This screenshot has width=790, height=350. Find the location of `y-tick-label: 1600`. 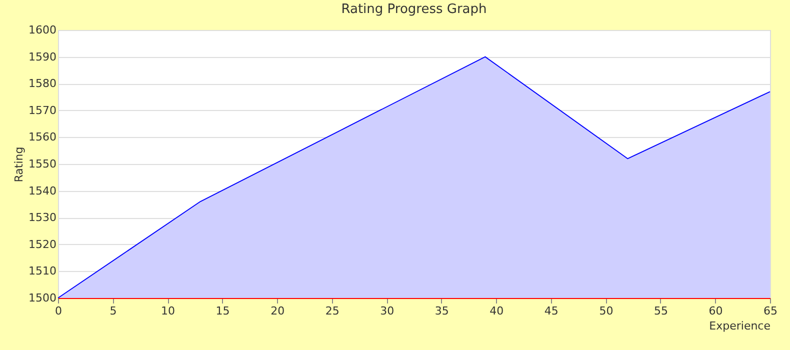

y-tick-label: 1600 is located at coordinates (42, 30).